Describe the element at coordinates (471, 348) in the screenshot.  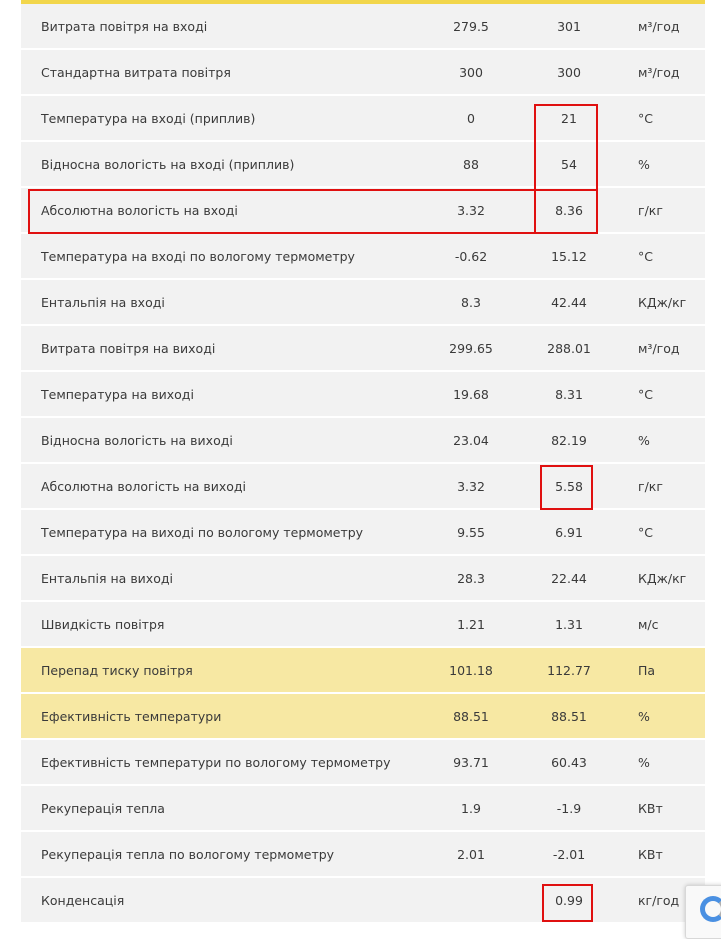
I see `value-col-1: 299.65` at that location.